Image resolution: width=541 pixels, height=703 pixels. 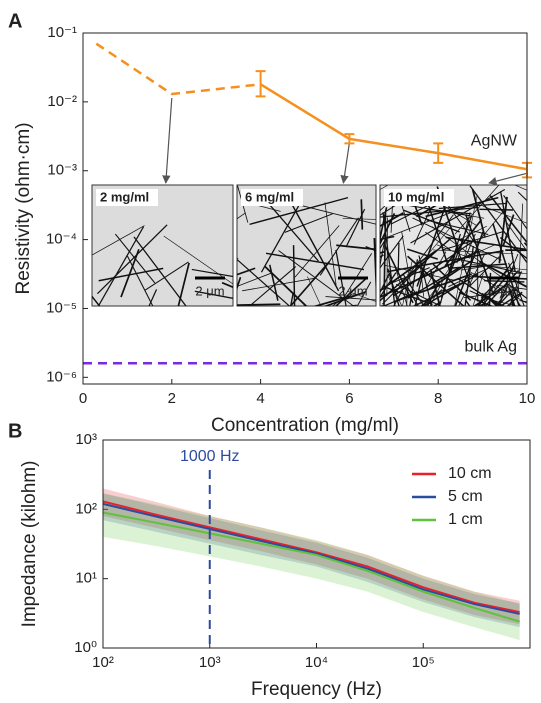 What do you see at coordinates (470, 473) in the screenshot?
I see `legend-label: 10 cm` at bounding box center [470, 473].